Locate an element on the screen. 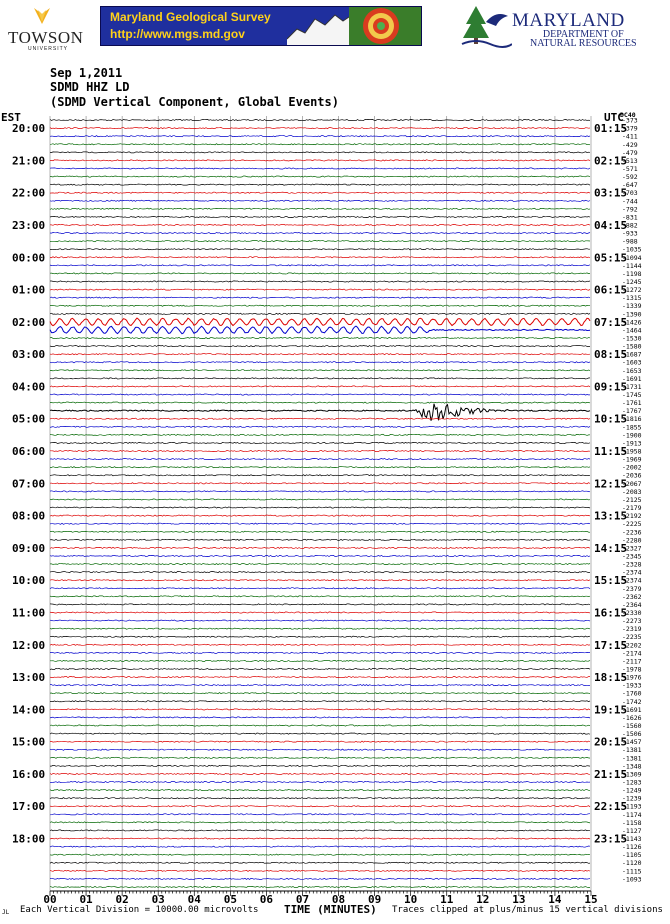 This screenshot has height=924, width=670. dc-offset-label: -1691 is located at coordinates (632, 710).